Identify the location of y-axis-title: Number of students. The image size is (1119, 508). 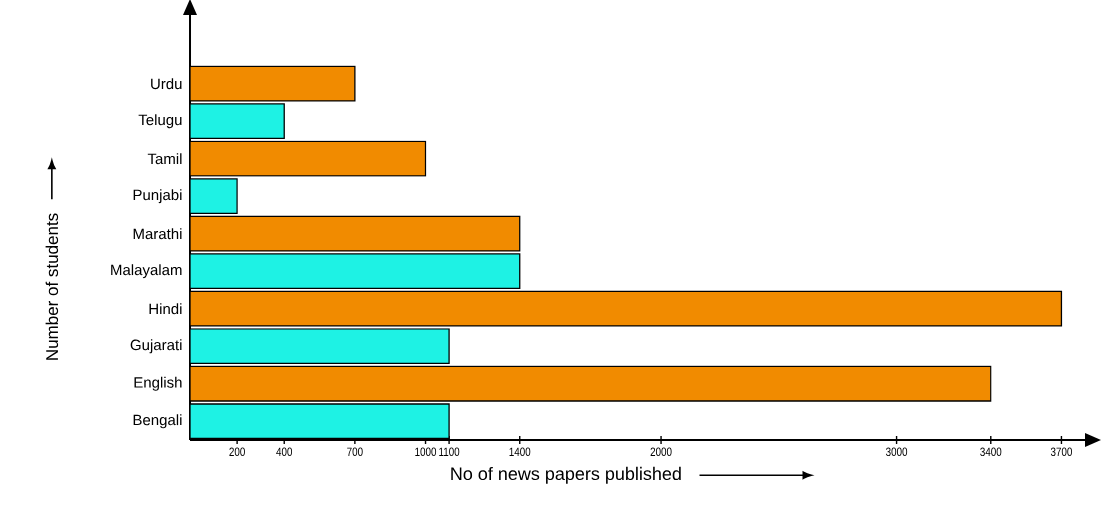
(52, 286).